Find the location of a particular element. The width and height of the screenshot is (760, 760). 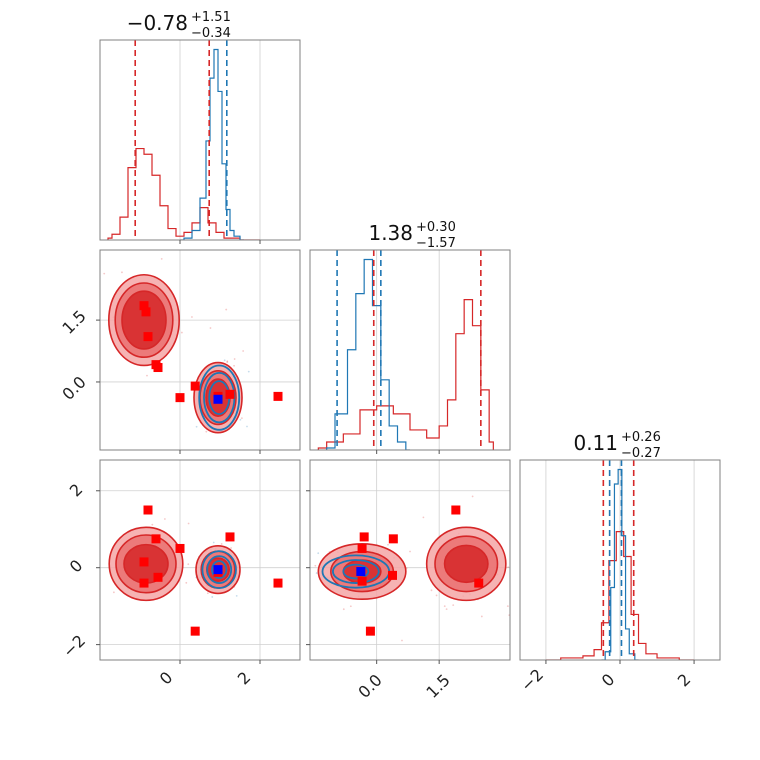

title-3-value: 0.11 is located at coordinates (595, 443).